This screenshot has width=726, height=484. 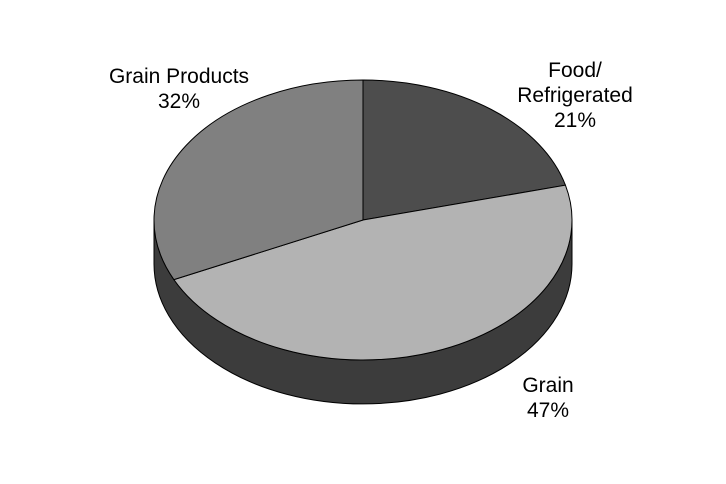 I want to click on pie-slice-food-refrigerated, so click(x=464, y=150).